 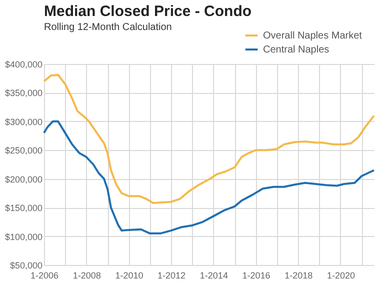 What do you see at coordinates (26, 265) in the screenshot?
I see `y-tick-label: $50,000` at bounding box center [26, 265].